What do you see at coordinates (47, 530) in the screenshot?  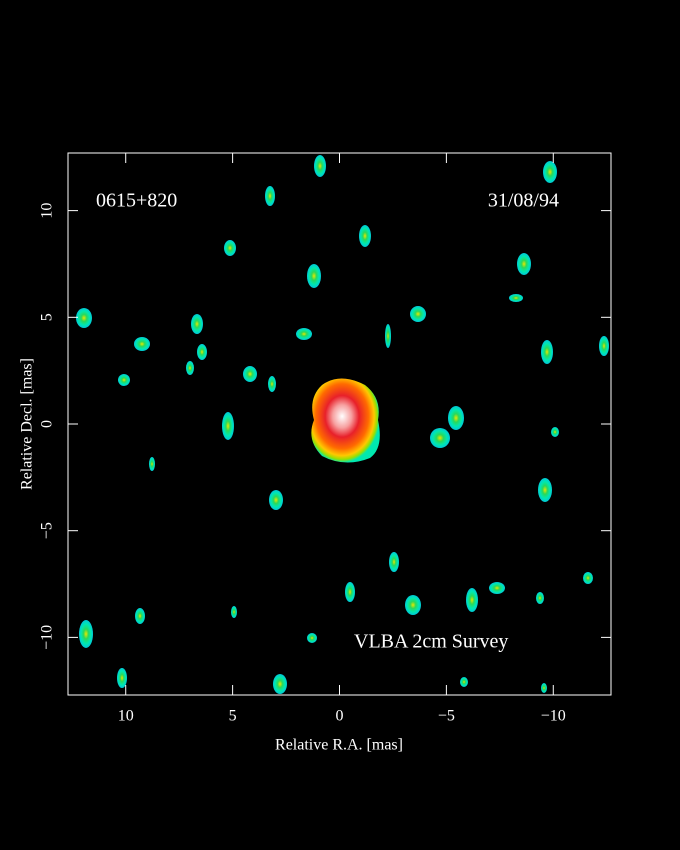 I see `y-tick-label: −5` at bounding box center [47, 530].